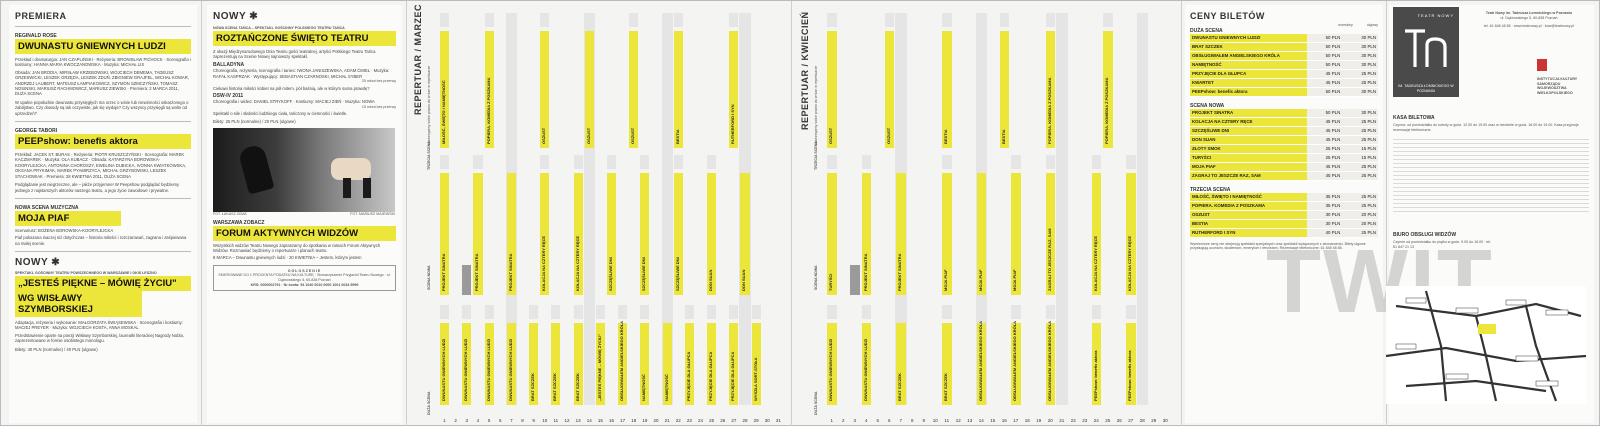  Describe the element at coordinates (103, 46) in the screenshot. I see `play-title: DWUNASTU GNIEWNYCH LUDZI` at that location.